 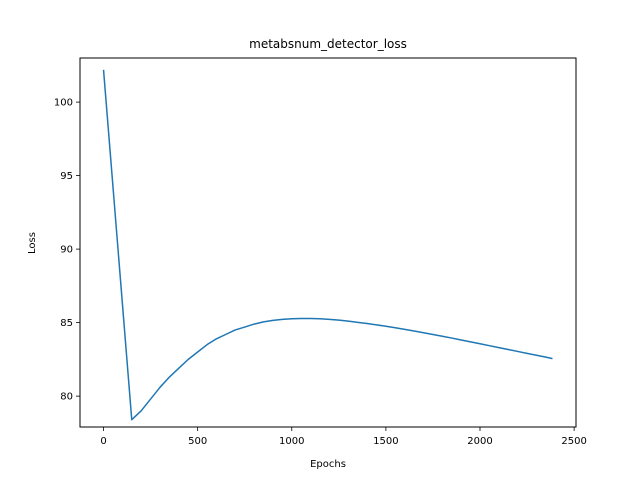 What do you see at coordinates (385, 441) in the screenshot?
I see `x-tick-label: 1500` at bounding box center [385, 441].